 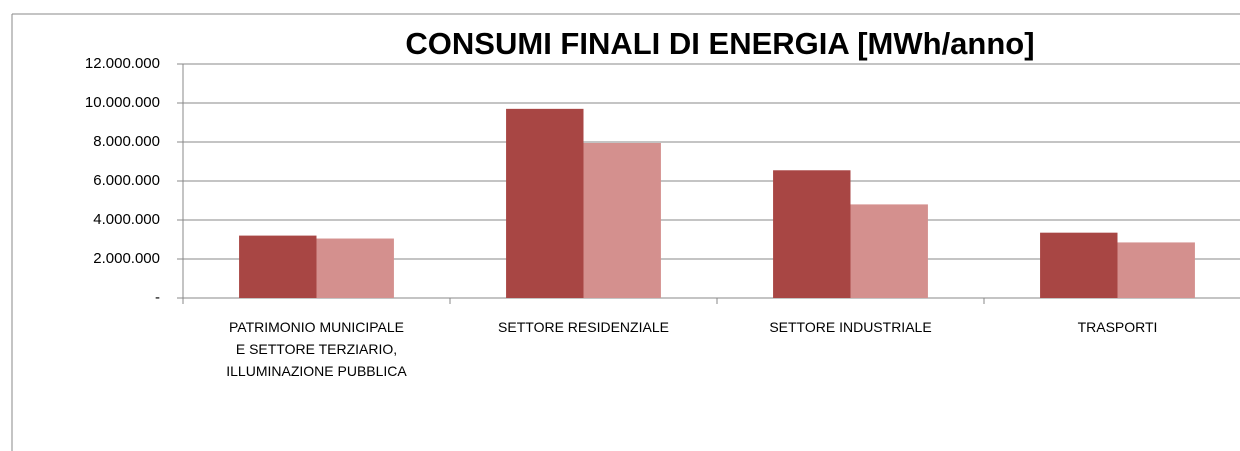 I want to click on chart-title: CONSUMI FINALI DI ENERGIA [MWh/anno], so click(x=719, y=43).